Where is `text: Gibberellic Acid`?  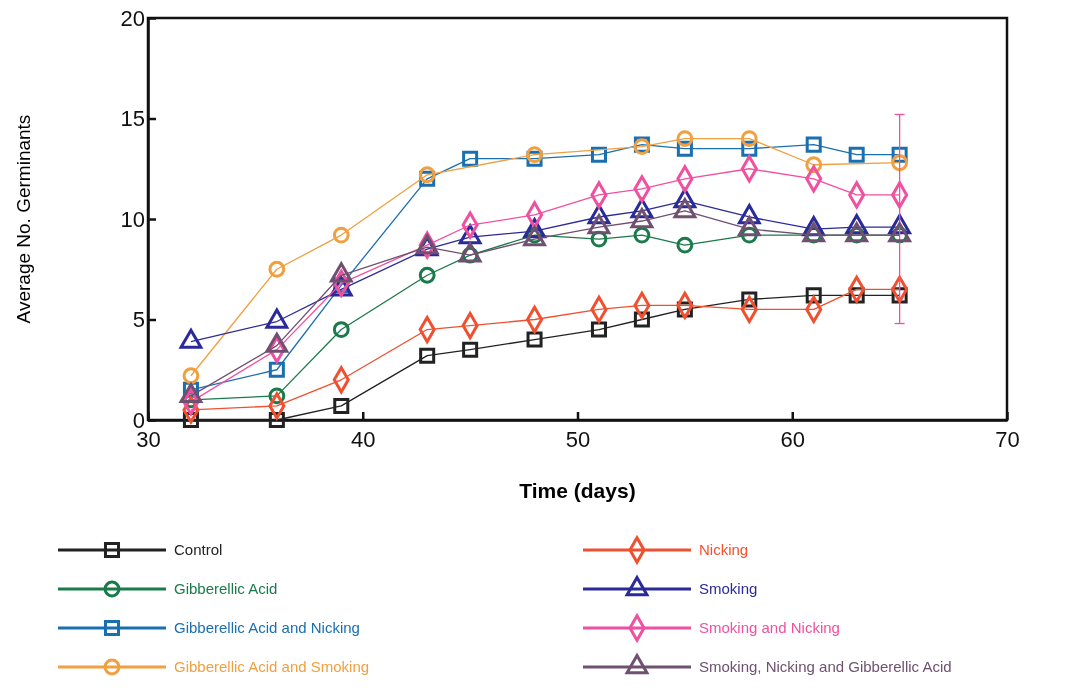 text: Gibberellic Acid is located at coordinates (226, 588).